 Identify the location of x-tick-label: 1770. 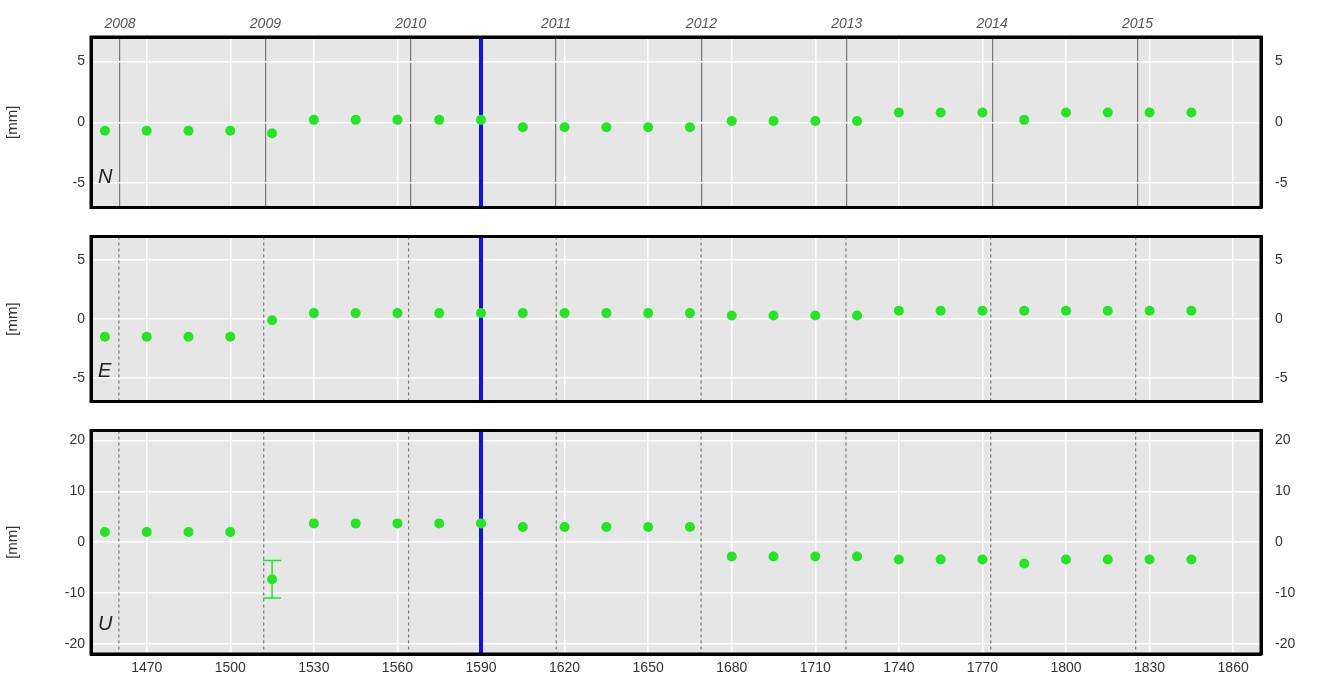
(982, 667).